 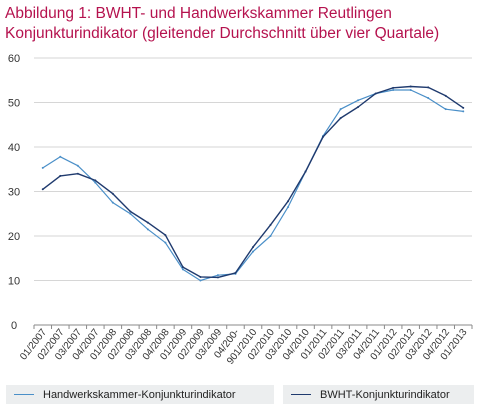 I want to click on y-tick-label: 20, so click(x=14, y=237).